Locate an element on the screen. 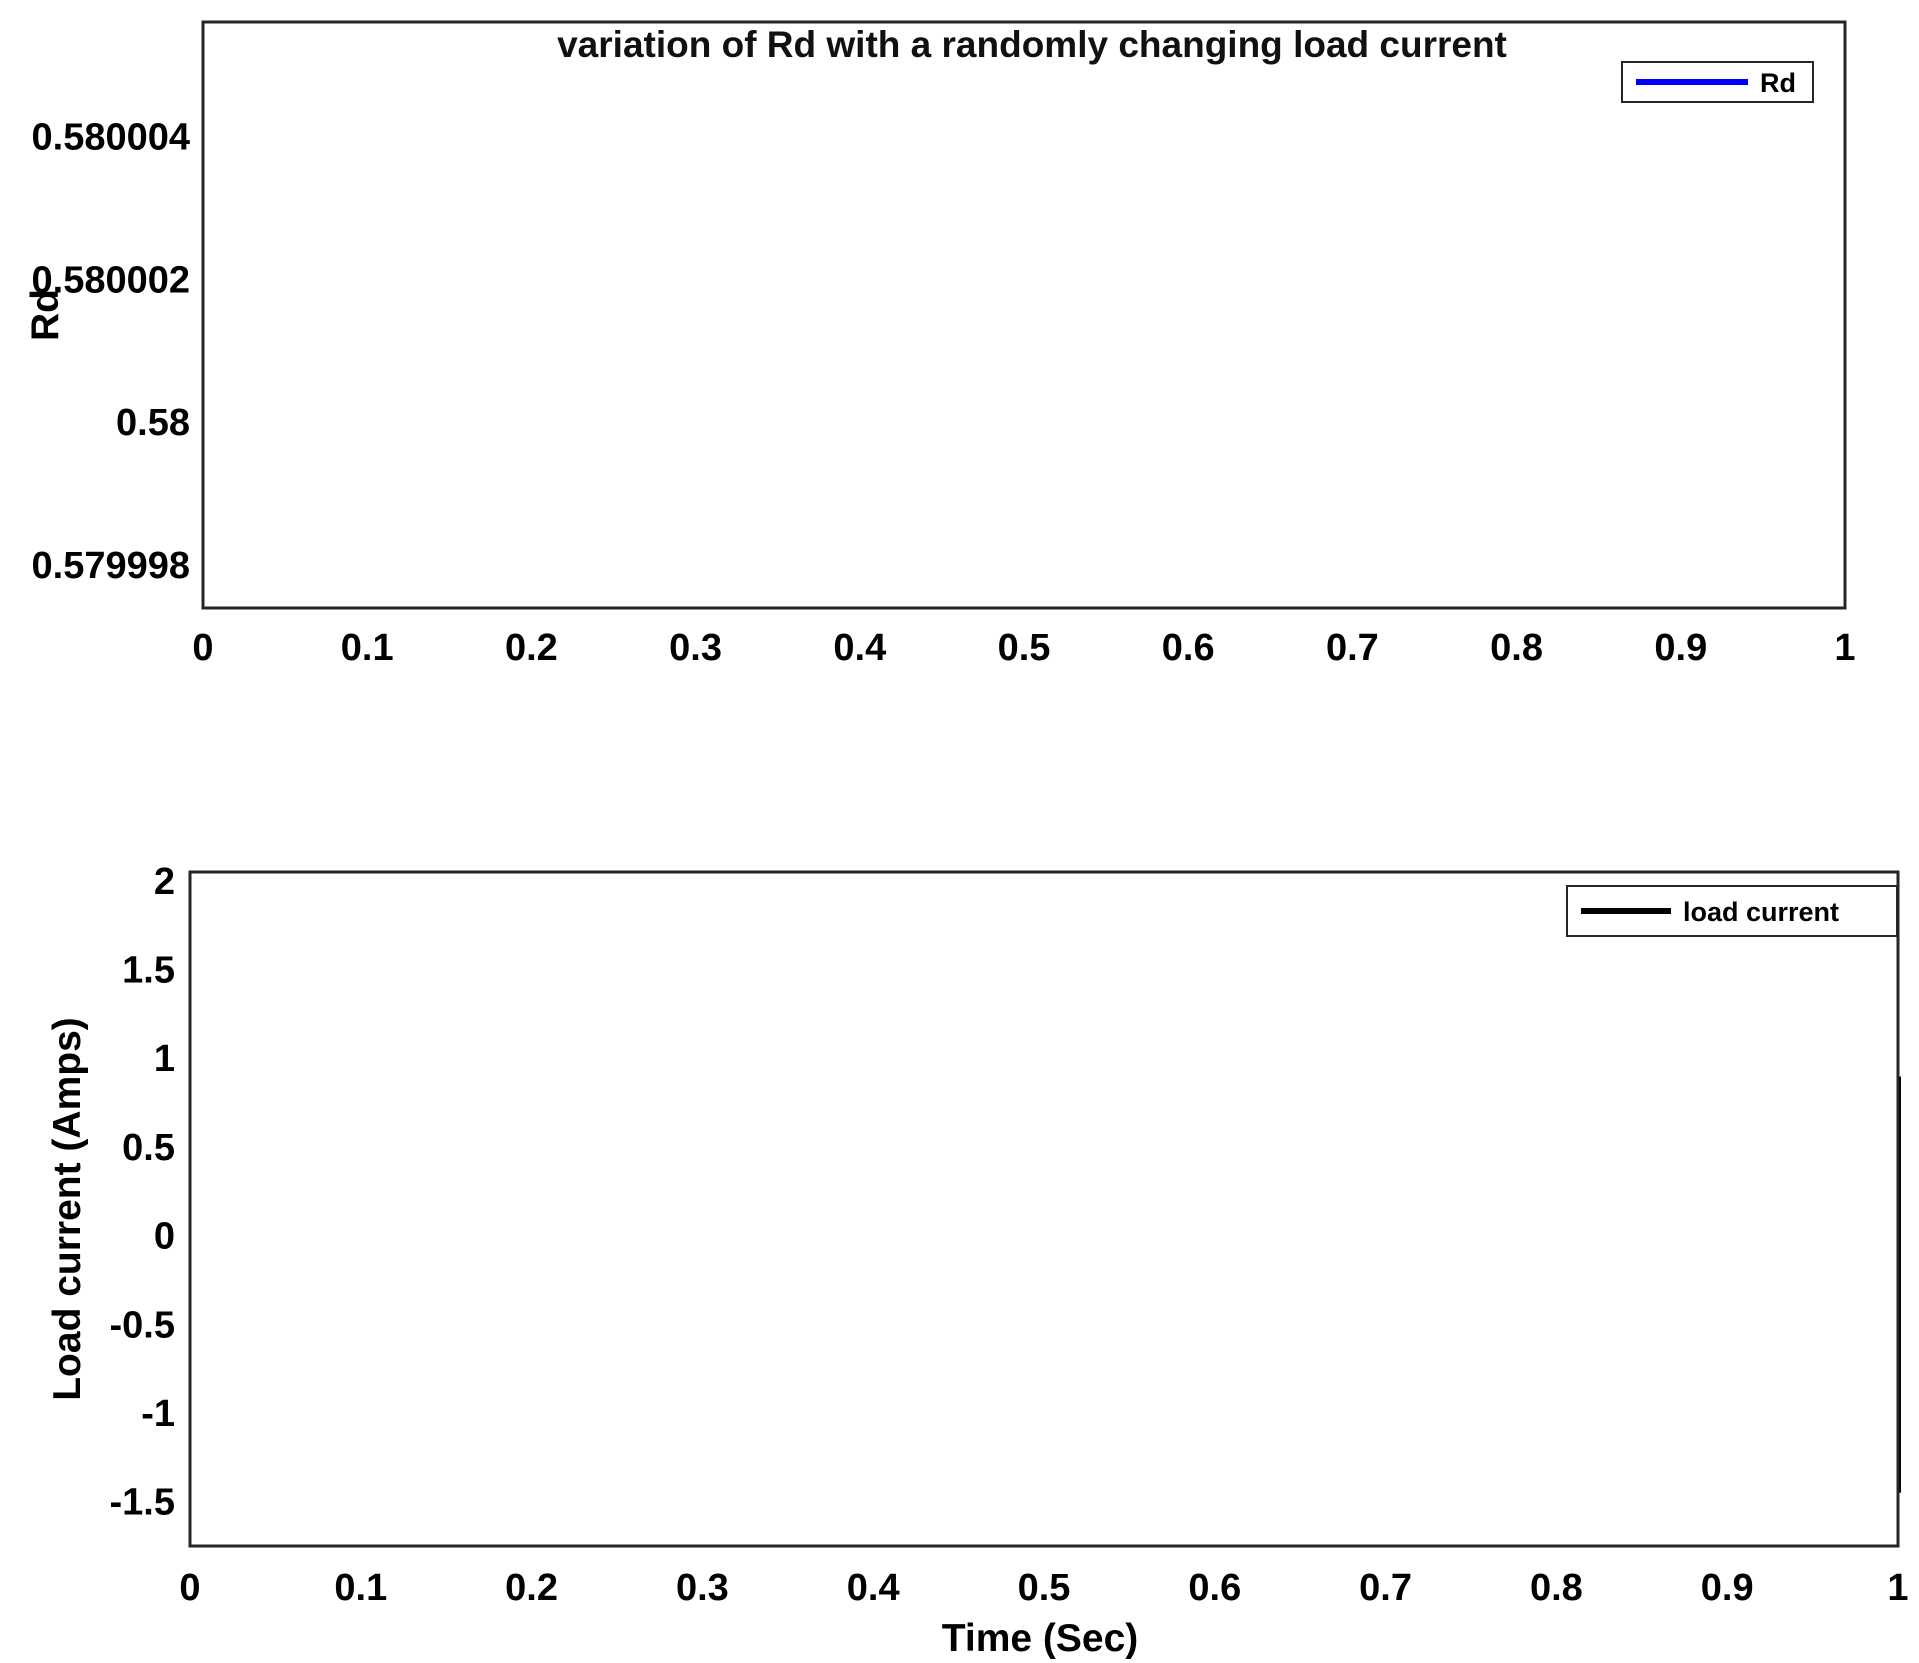 This screenshot has height=1663, width=1919. y-axis-label: Load current (Amps) is located at coordinates (67, 1209).